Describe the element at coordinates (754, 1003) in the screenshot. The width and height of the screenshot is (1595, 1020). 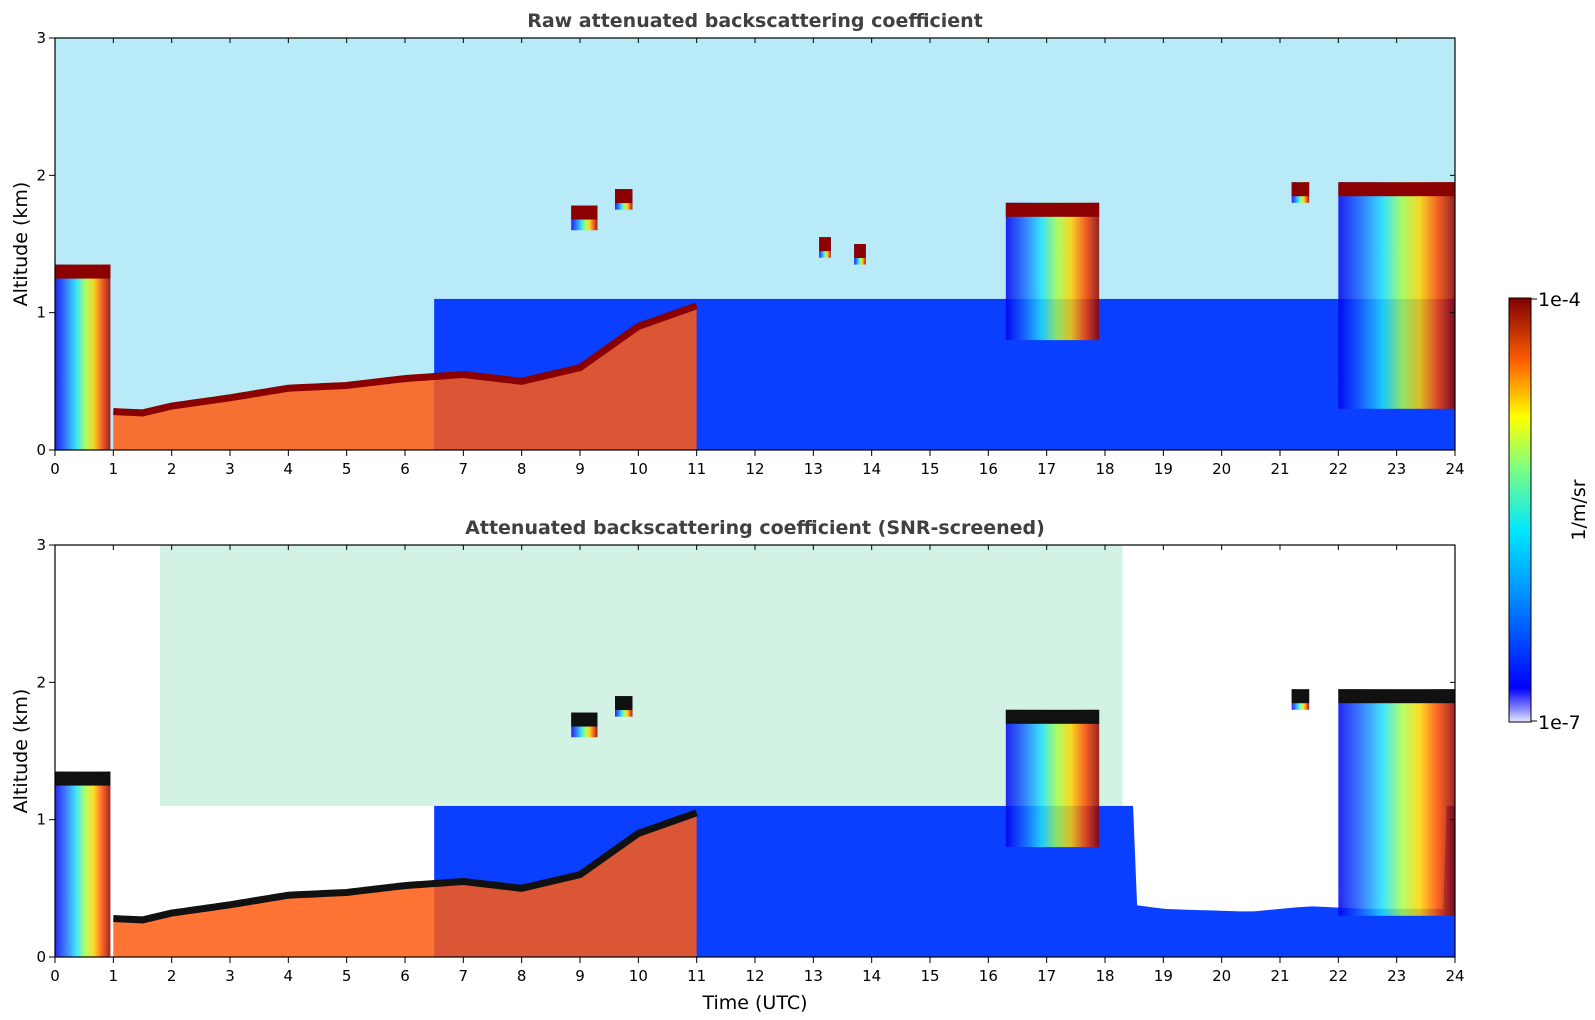
I see `x-axis-label: Time (UTC)` at that location.